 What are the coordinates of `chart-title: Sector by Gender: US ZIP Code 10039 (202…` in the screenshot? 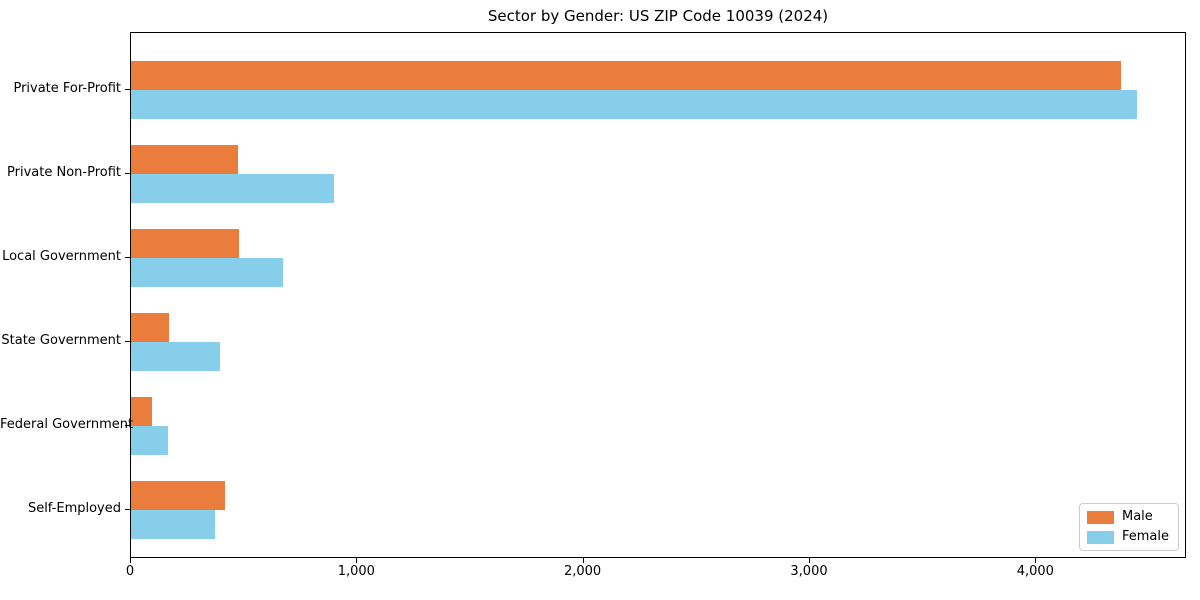 It's located at (658, 16).